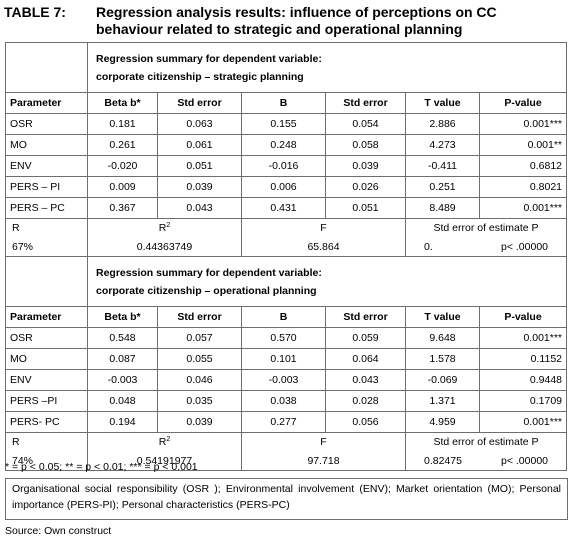  What do you see at coordinates (442, 380) in the screenshot?
I see `cell-t: -0.069` at bounding box center [442, 380].